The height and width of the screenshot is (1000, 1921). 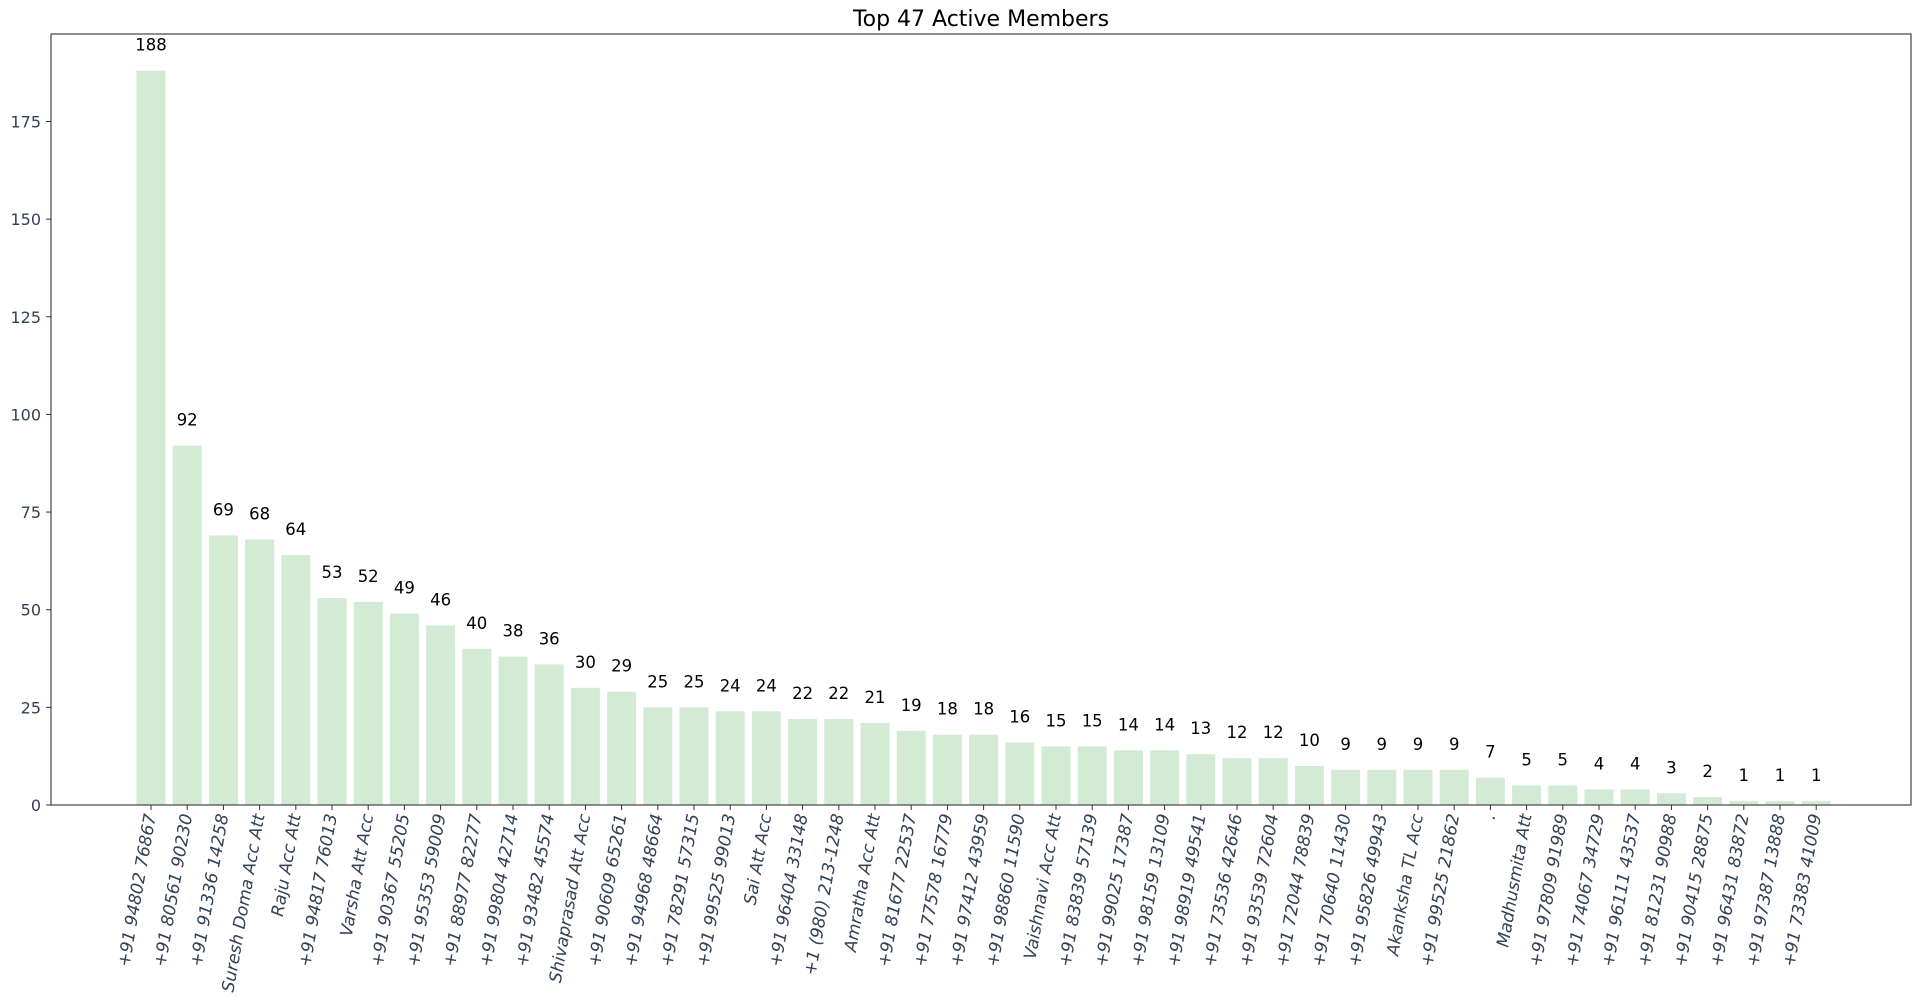 I want to click on x-tick-label: Raju Acc Att, so click(x=287, y=864).